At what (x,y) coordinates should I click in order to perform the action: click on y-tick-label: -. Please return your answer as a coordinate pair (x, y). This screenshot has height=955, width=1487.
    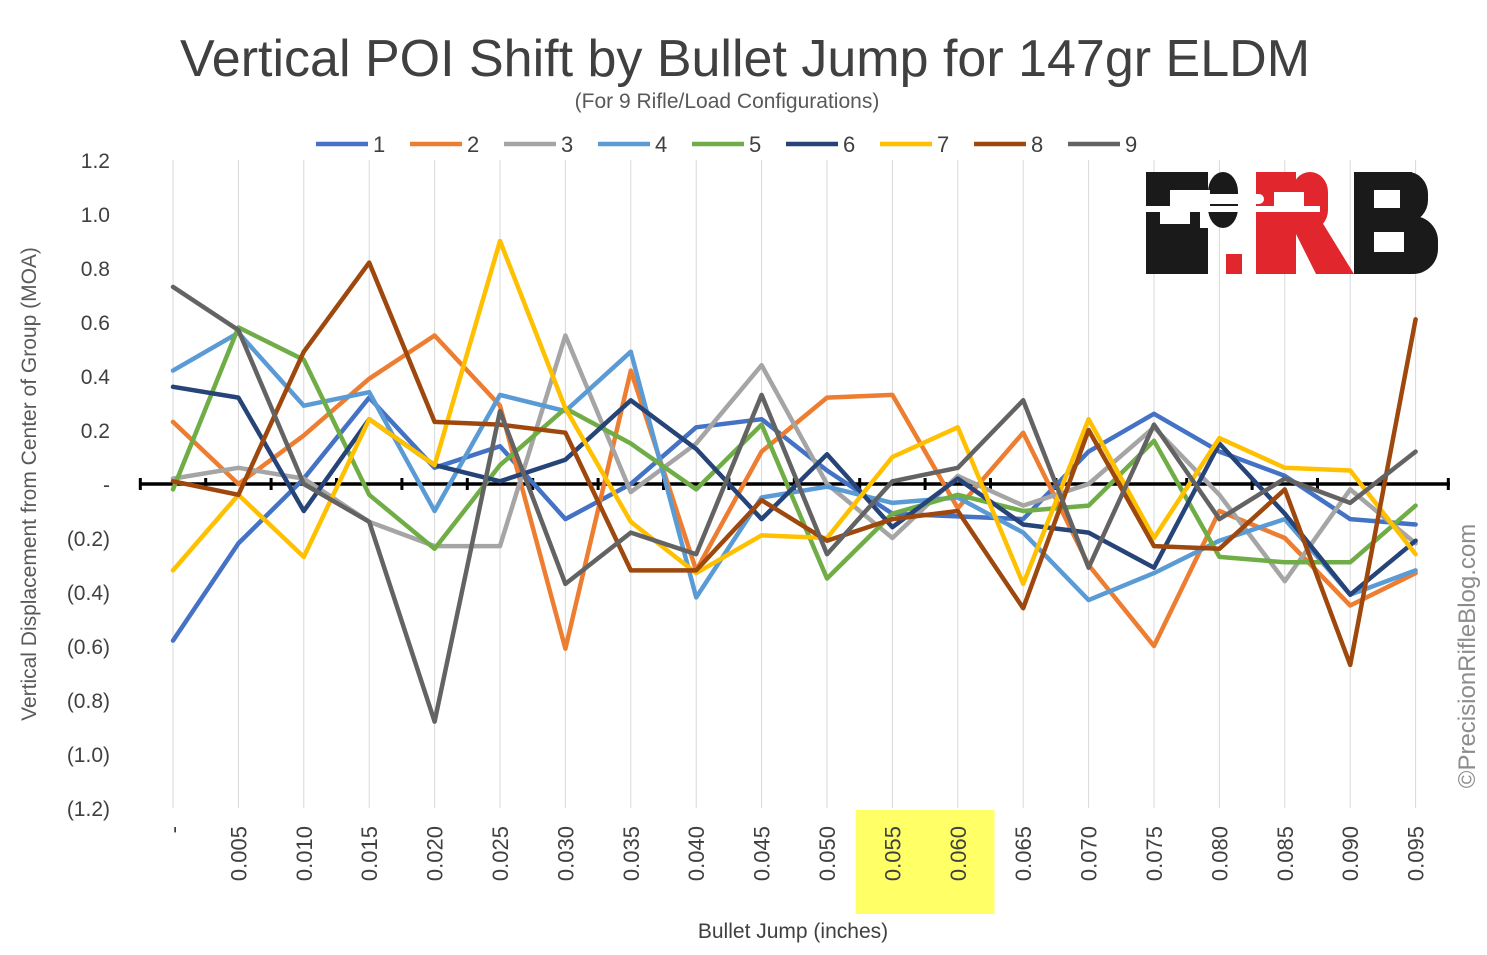
    Looking at the image, I should click on (106, 485).